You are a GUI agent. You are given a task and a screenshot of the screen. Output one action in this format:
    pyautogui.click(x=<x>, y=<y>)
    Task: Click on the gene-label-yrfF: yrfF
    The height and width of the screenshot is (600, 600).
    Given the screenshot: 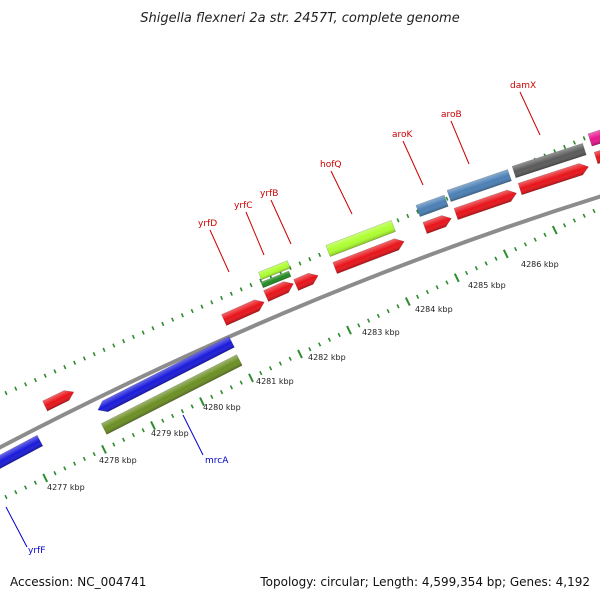 What is the action you would take?
    pyautogui.click(x=36, y=551)
    